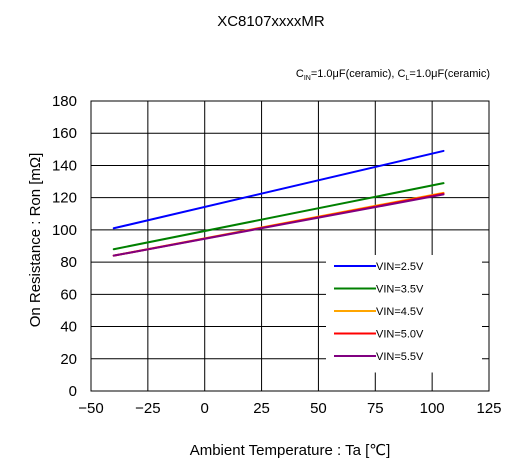 Image resolution: width=523 pixels, height=467 pixels. Describe the element at coordinates (68, 359) in the screenshot. I see `y-tick-label: 20` at that location.